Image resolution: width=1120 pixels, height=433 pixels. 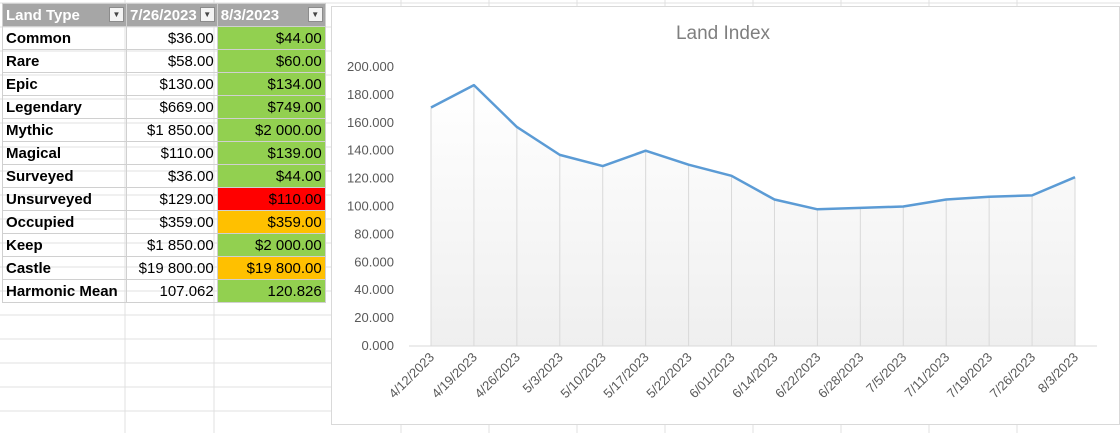 I want to click on x-tick-label: 5/22/2023, so click(x=669, y=376).